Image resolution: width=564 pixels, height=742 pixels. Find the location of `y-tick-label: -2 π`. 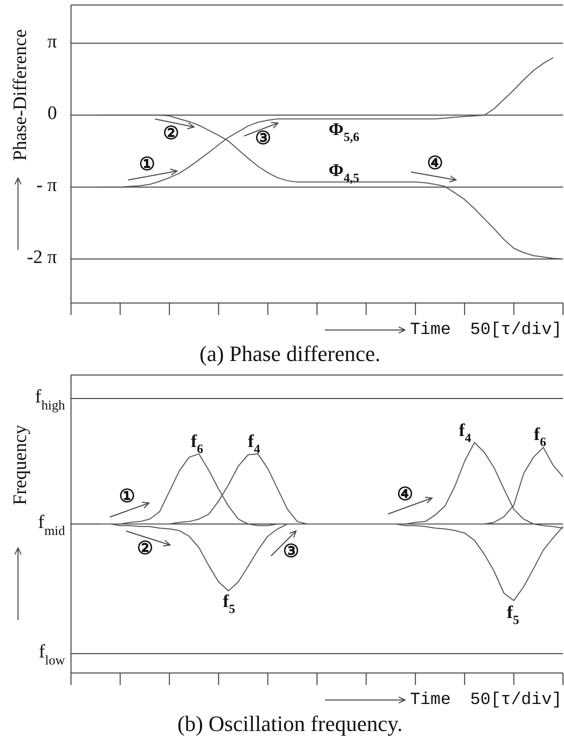

y-tick-label: -2 π is located at coordinates (42, 257).